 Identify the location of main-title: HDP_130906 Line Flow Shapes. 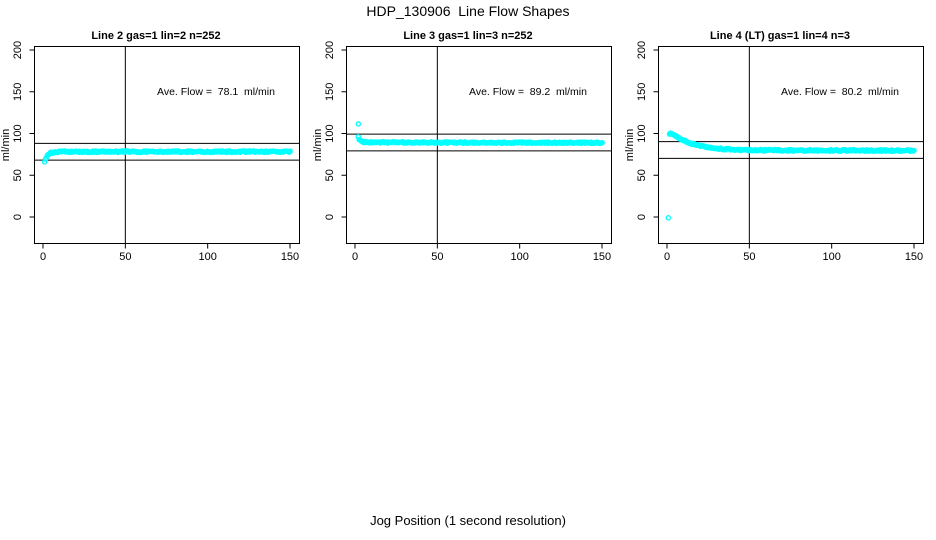
(468, 11).